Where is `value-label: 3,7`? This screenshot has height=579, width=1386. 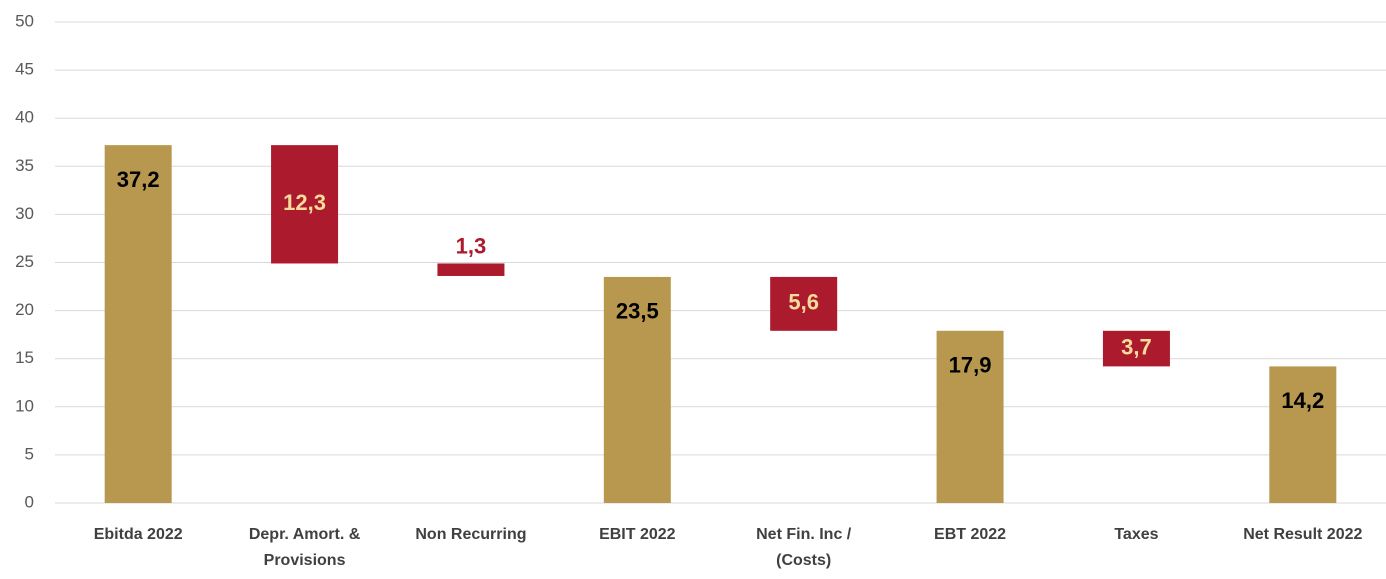
value-label: 3,7 is located at coordinates (1136, 346).